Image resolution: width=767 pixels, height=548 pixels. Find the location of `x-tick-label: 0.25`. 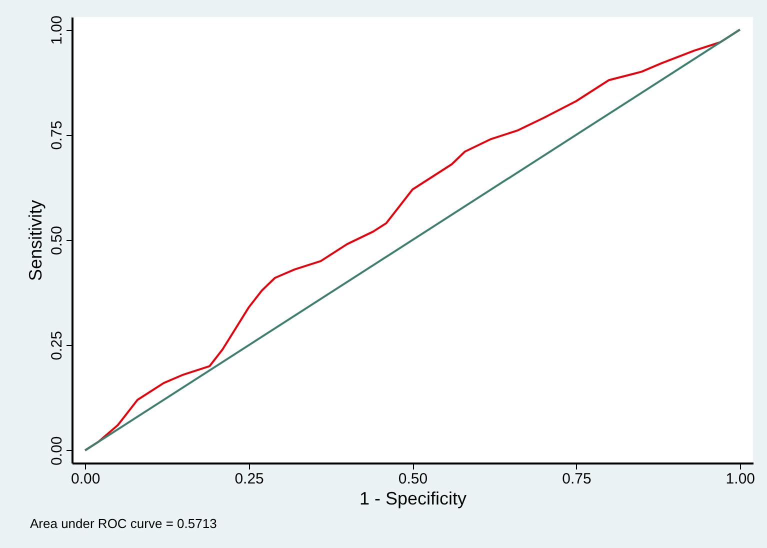

x-tick-label: 0.25 is located at coordinates (249, 479).